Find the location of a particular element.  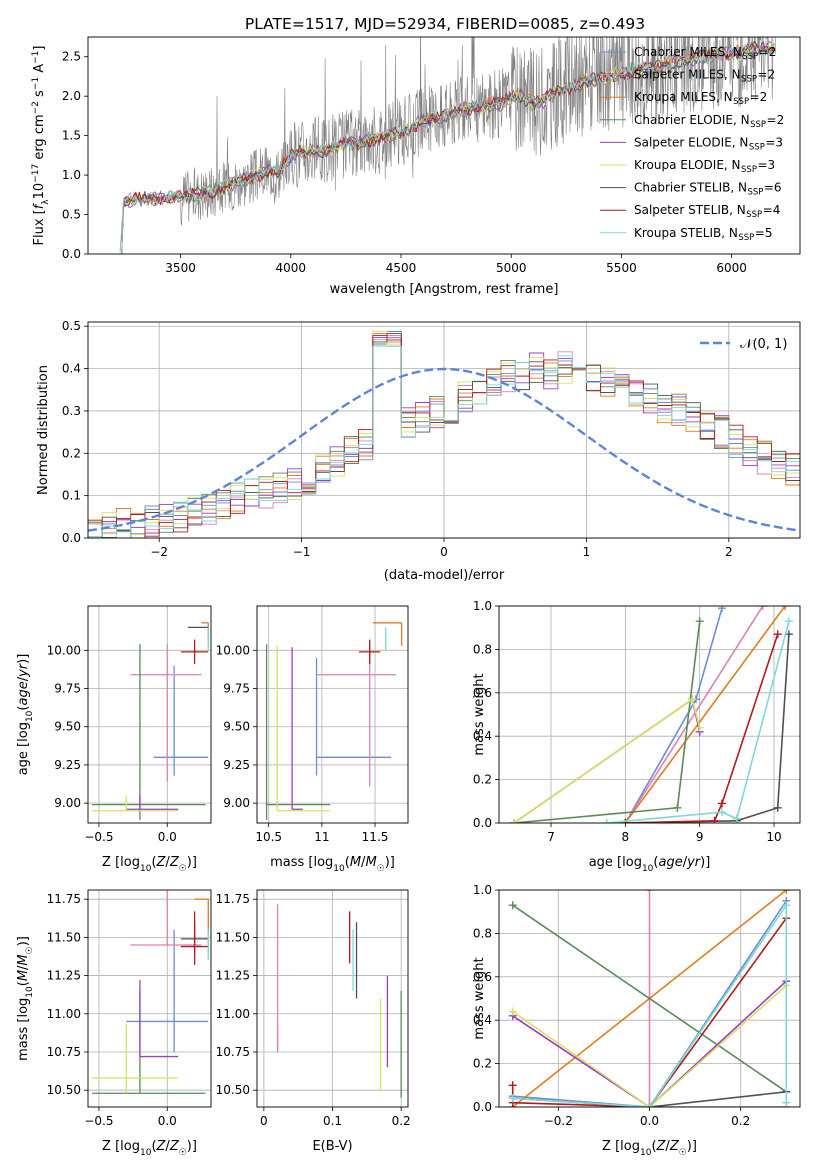

x-tick-label: −1 is located at coordinates (302, 552).